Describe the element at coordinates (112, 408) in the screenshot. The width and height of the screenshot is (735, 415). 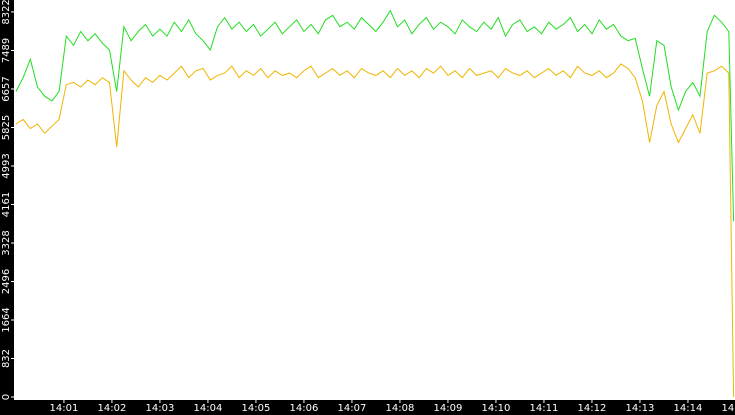
I see `x-tick-label: 14:02` at that location.